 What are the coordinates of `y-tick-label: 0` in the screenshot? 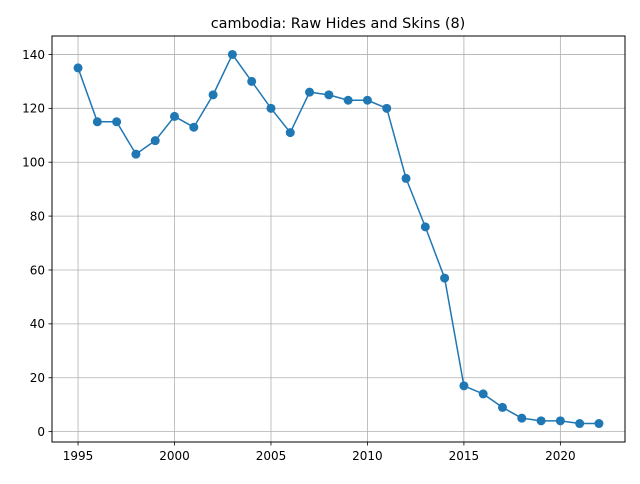 It's located at (41, 432).